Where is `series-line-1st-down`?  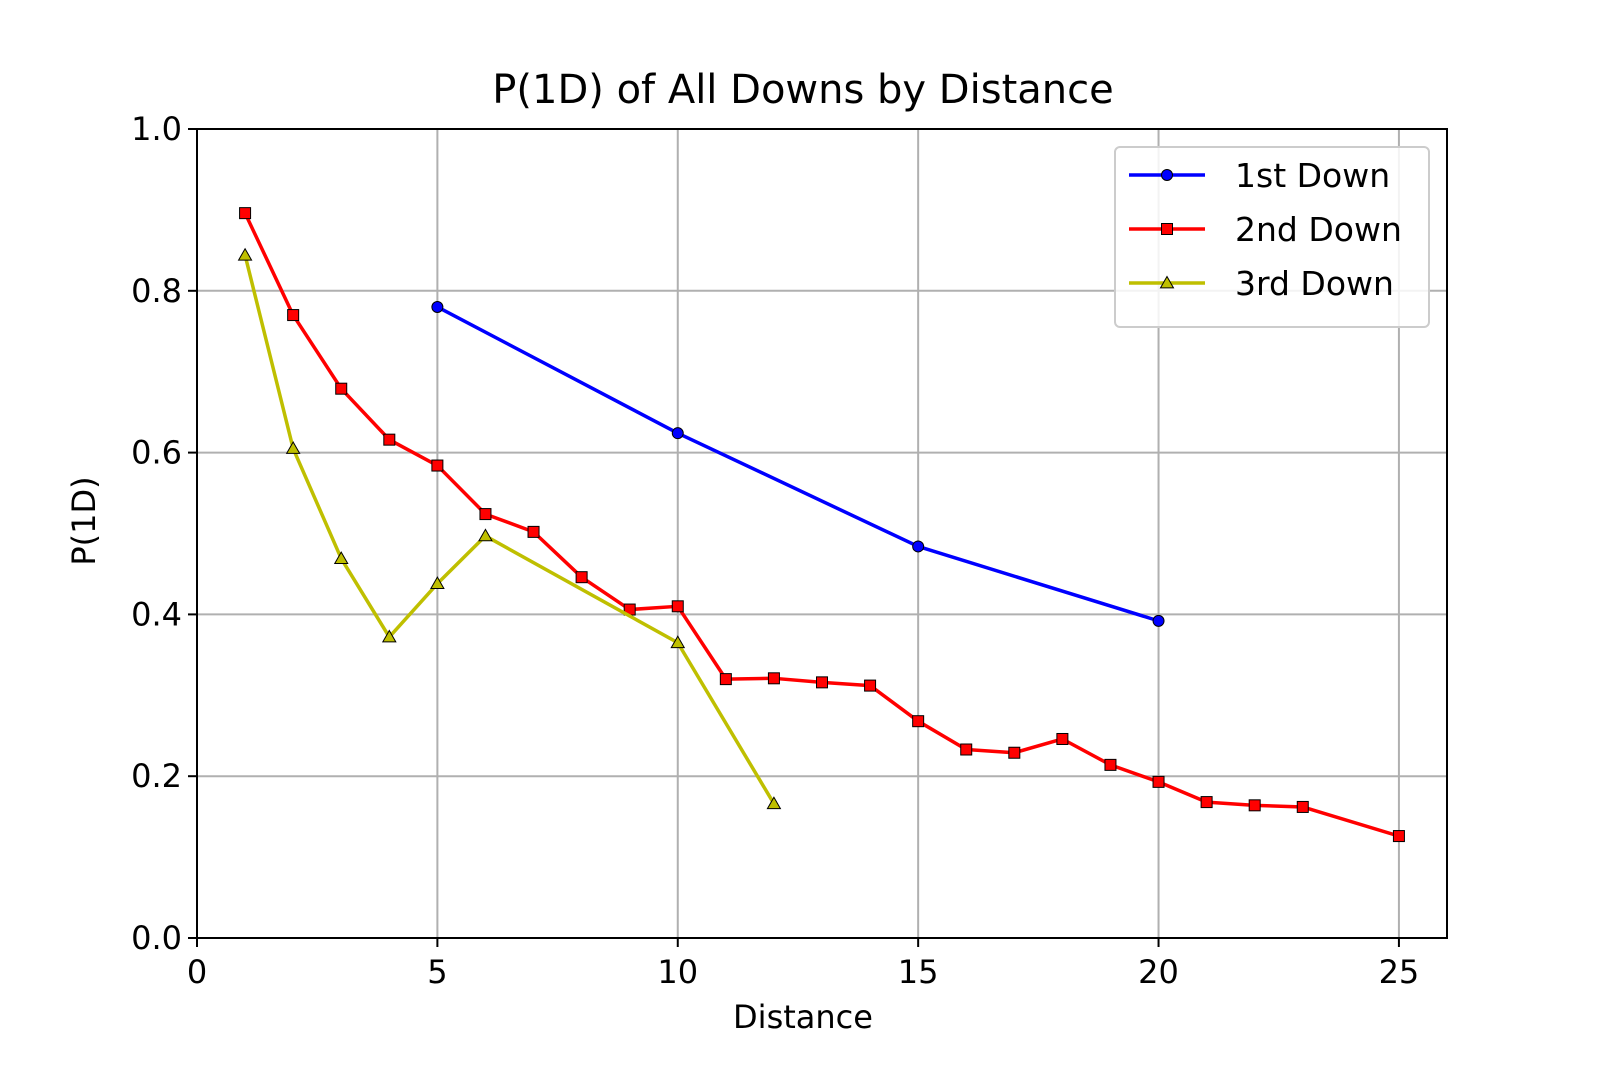 series-line-1st-down is located at coordinates (798, 464).